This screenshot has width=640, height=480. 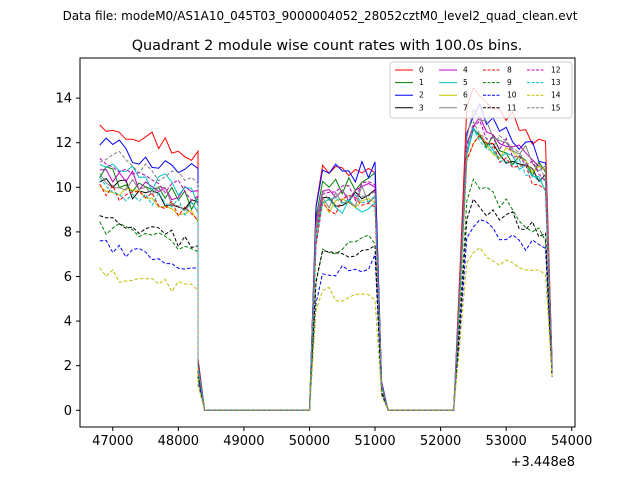 I want to click on y-tick-label: 14, so click(x=63, y=99).